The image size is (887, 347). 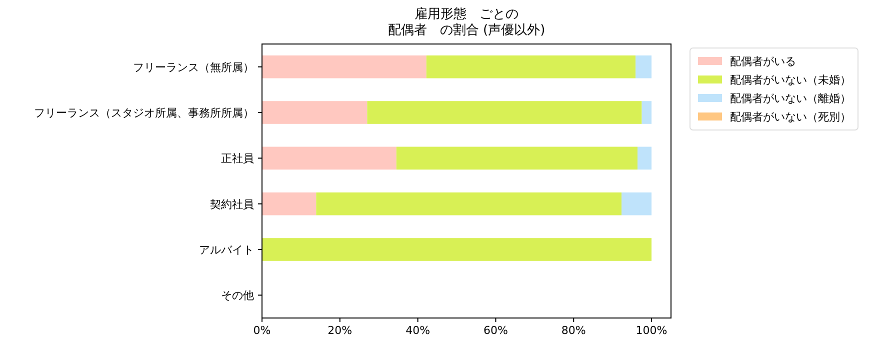 I want to click on y-tick-label: その他, so click(x=237, y=295).